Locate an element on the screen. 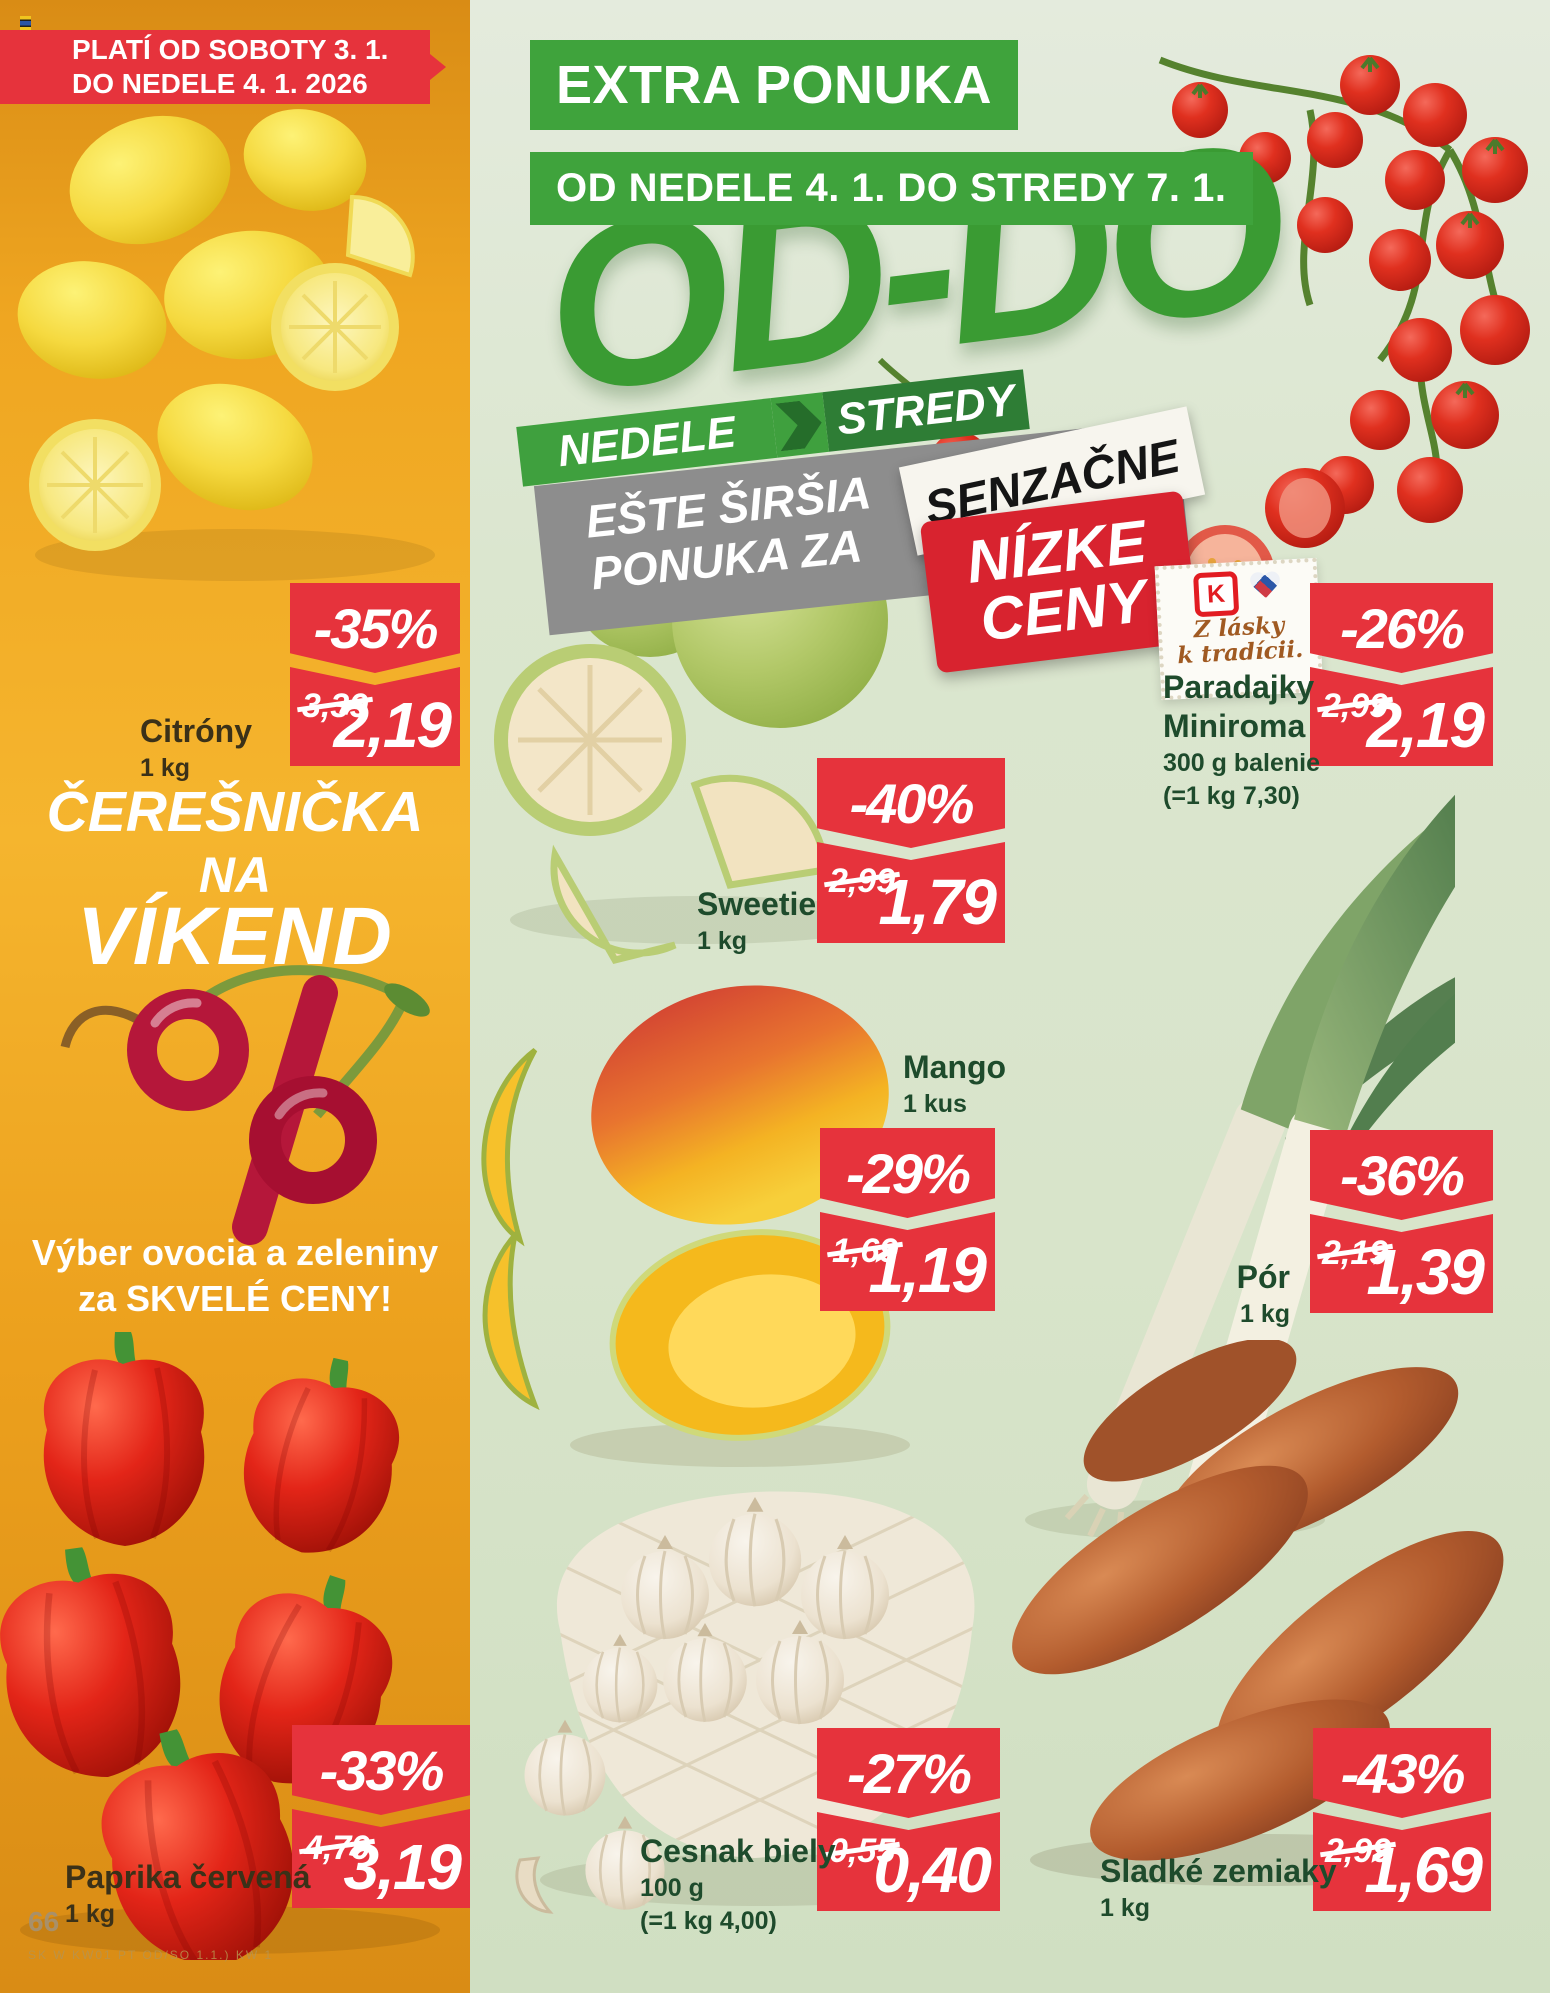 Image resolution: width=1550 pixels, height=1993 pixels. price-badge-citrony: -35% 3,39 2,19 is located at coordinates (375, 674).